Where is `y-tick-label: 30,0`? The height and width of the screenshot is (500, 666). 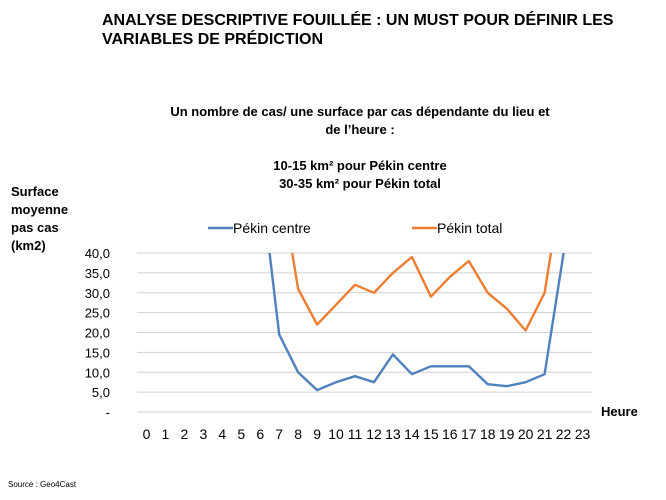 y-tick-label: 30,0 is located at coordinates (97, 293).